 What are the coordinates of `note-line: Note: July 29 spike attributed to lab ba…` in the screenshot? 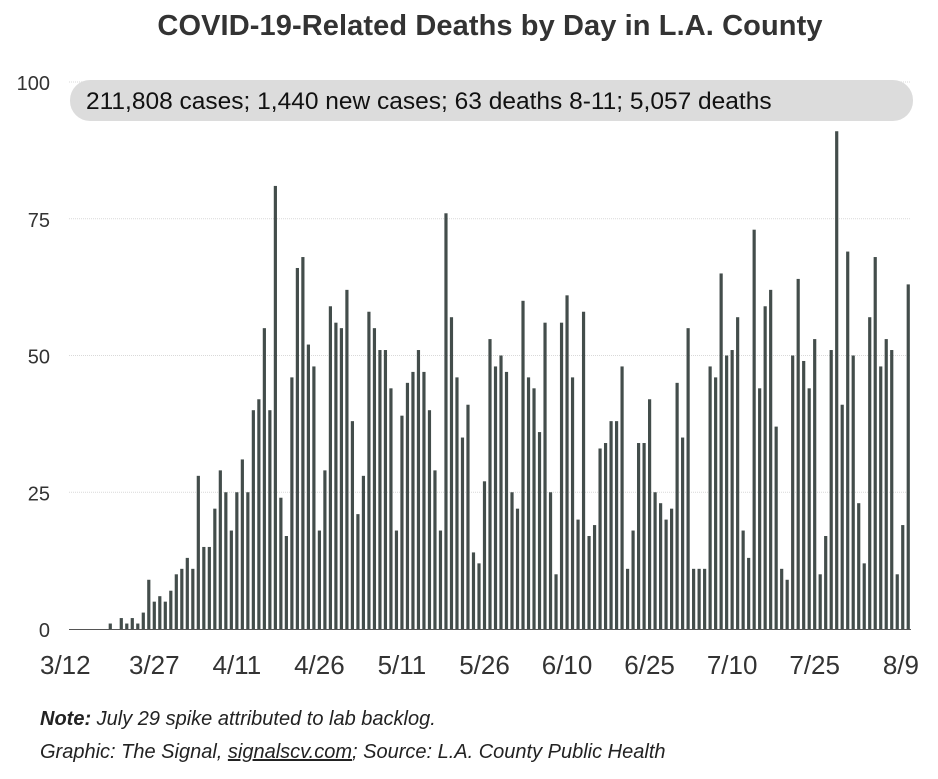 It's located at (353, 719).